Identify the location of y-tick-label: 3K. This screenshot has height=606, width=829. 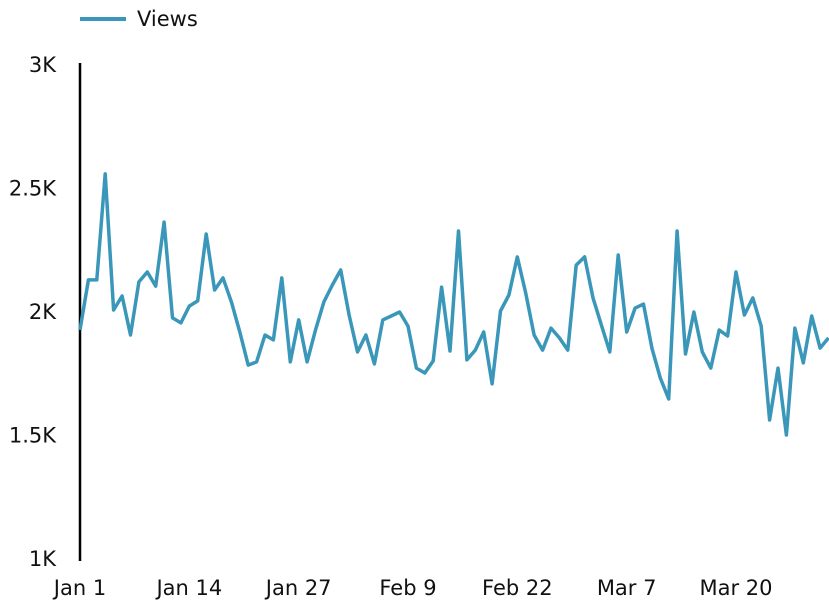
(43, 65).